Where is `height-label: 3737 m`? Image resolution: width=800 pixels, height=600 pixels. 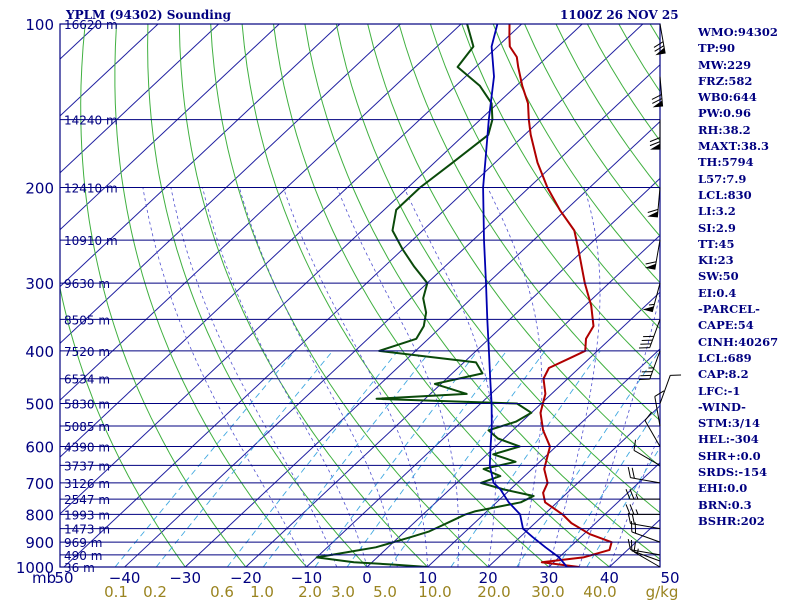 height-label: 3737 m is located at coordinates (87, 466).